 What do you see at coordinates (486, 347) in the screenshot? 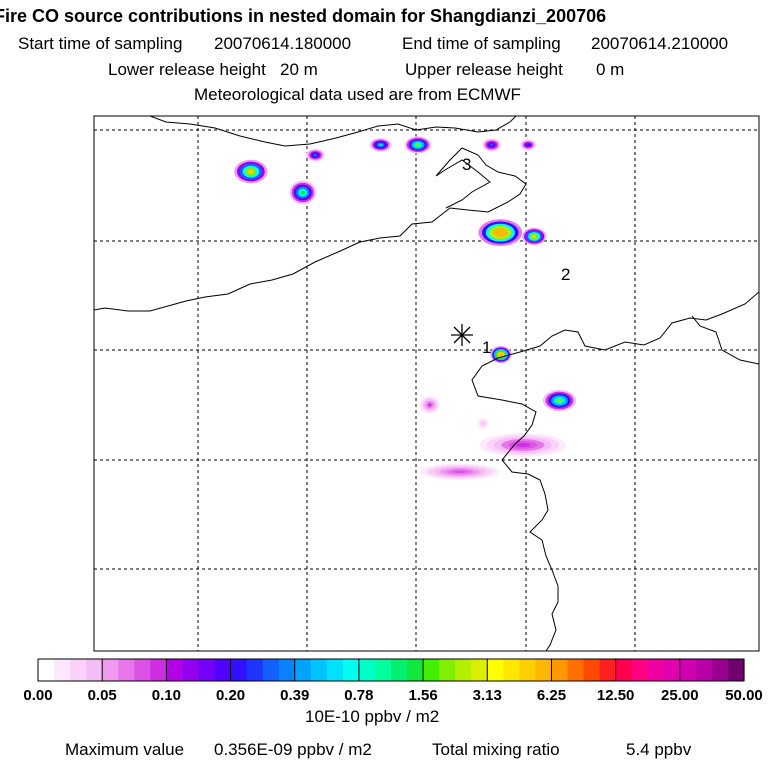
I see `region-label-1: 1` at bounding box center [486, 347].